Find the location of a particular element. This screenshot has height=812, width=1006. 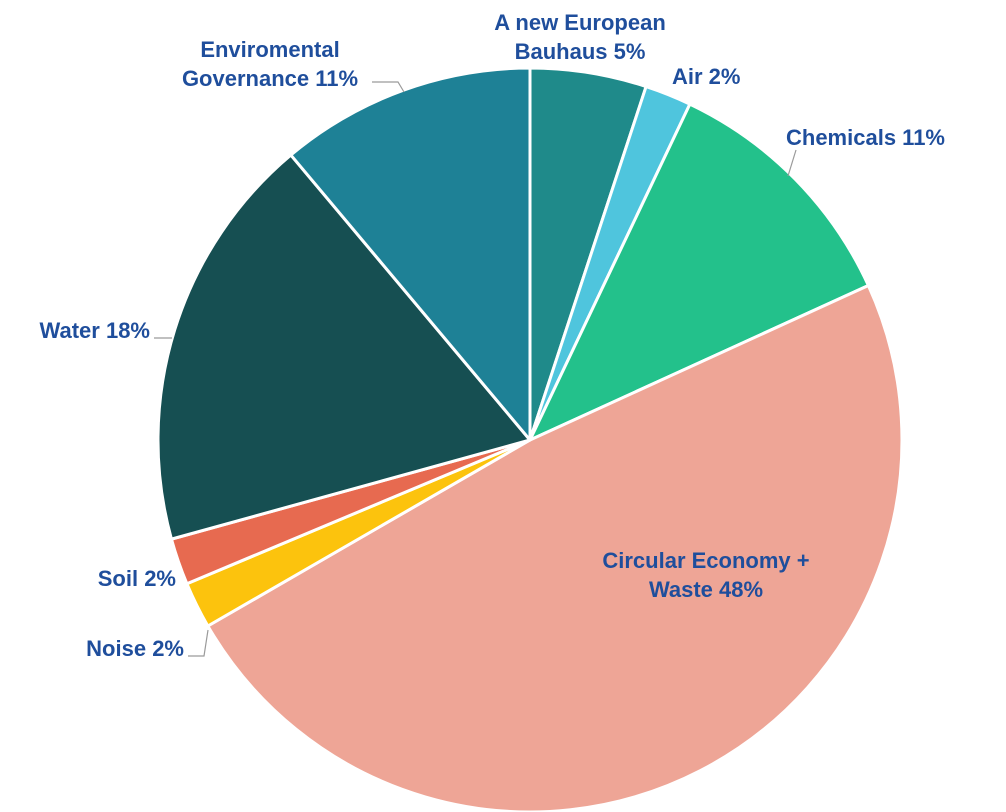

slice-label-enviromental-governance: Enviromental Governance 11% is located at coordinates (270, 64).